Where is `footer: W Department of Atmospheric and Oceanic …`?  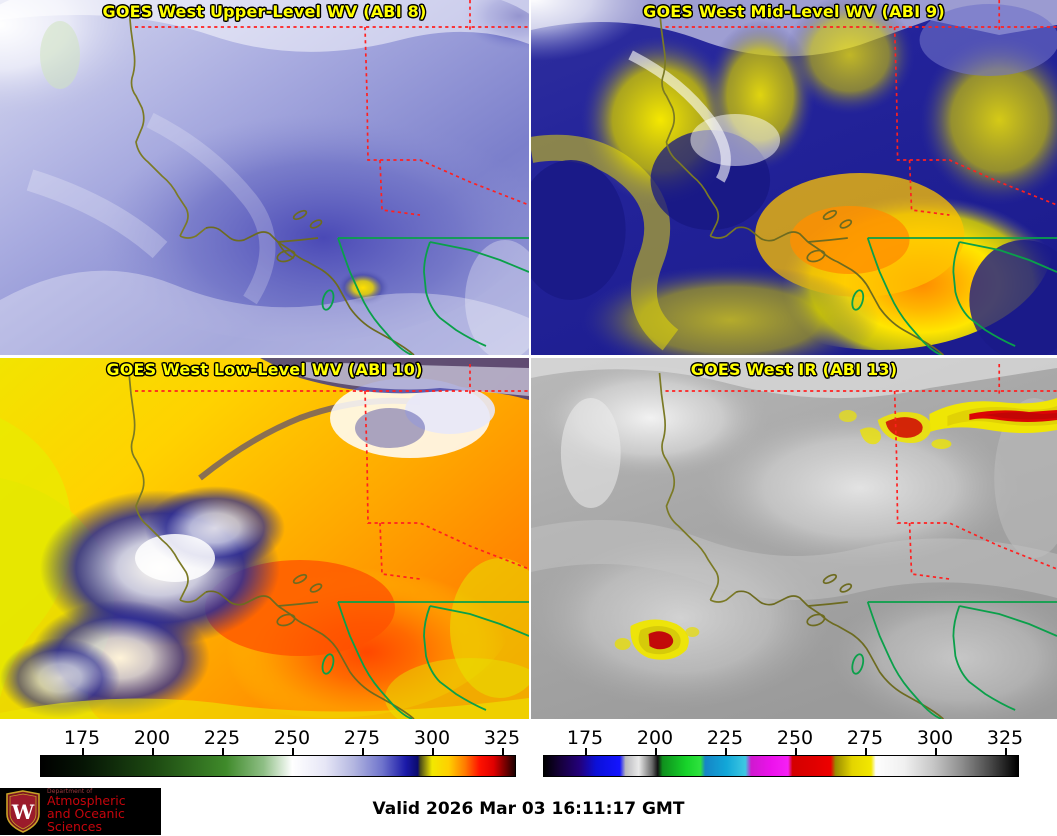
footer: W Department of Atmospheric and Oceanic … is located at coordinates (528, 810).